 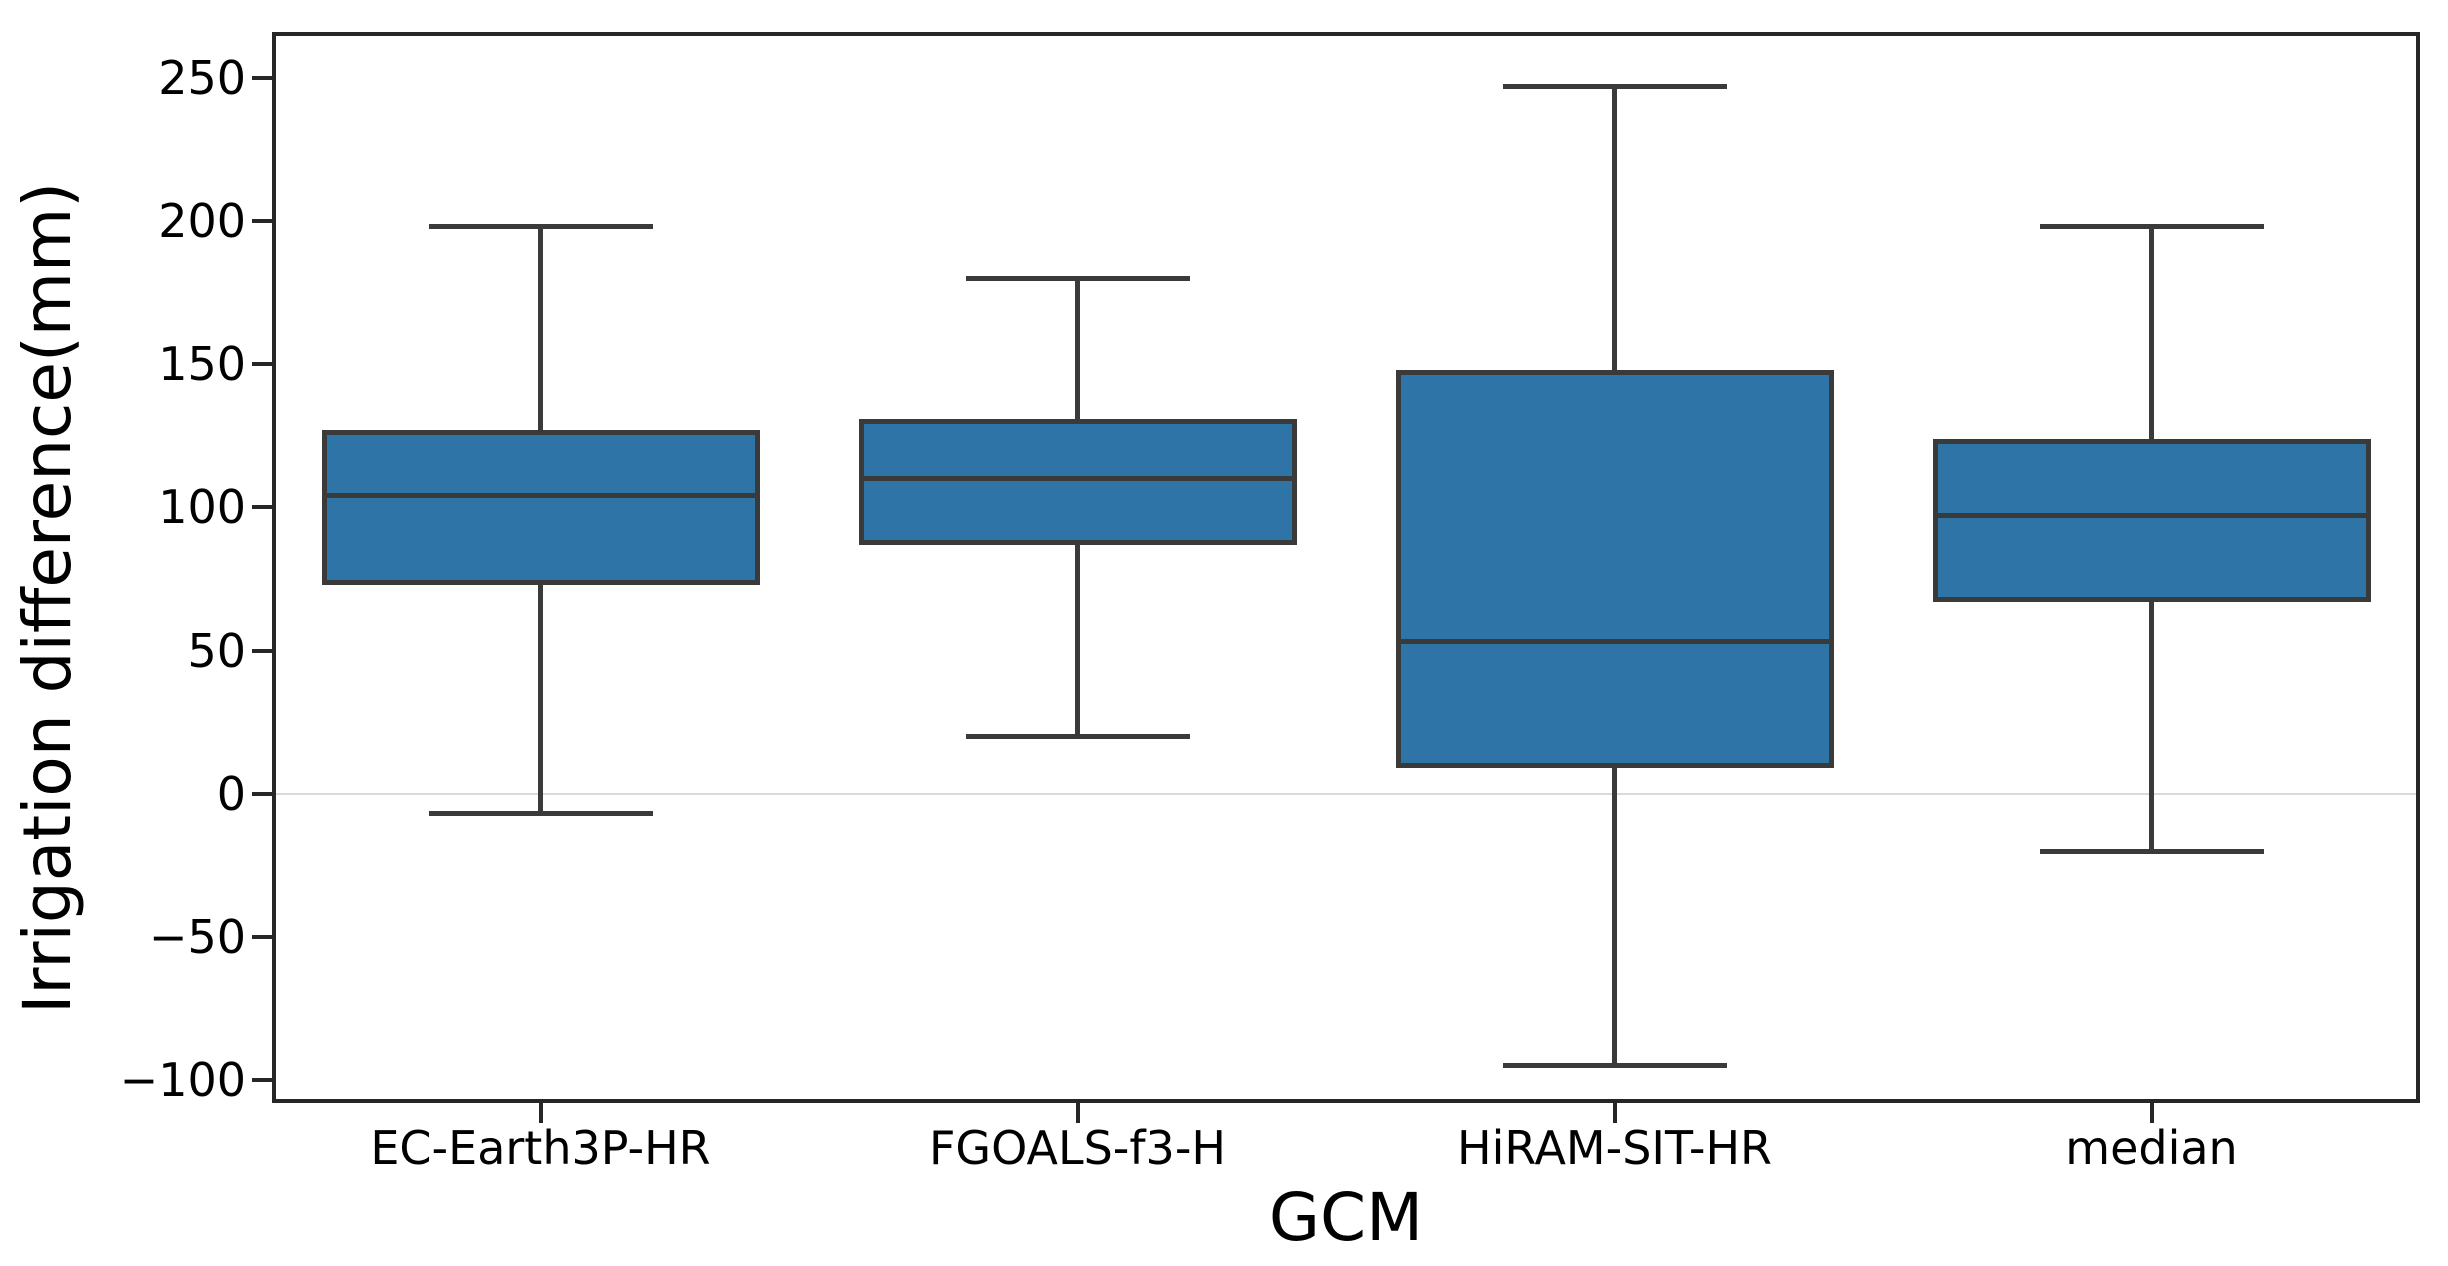 I want to click on median-line-HiRAM-SIT-HR, so click(x=1614, y=642).